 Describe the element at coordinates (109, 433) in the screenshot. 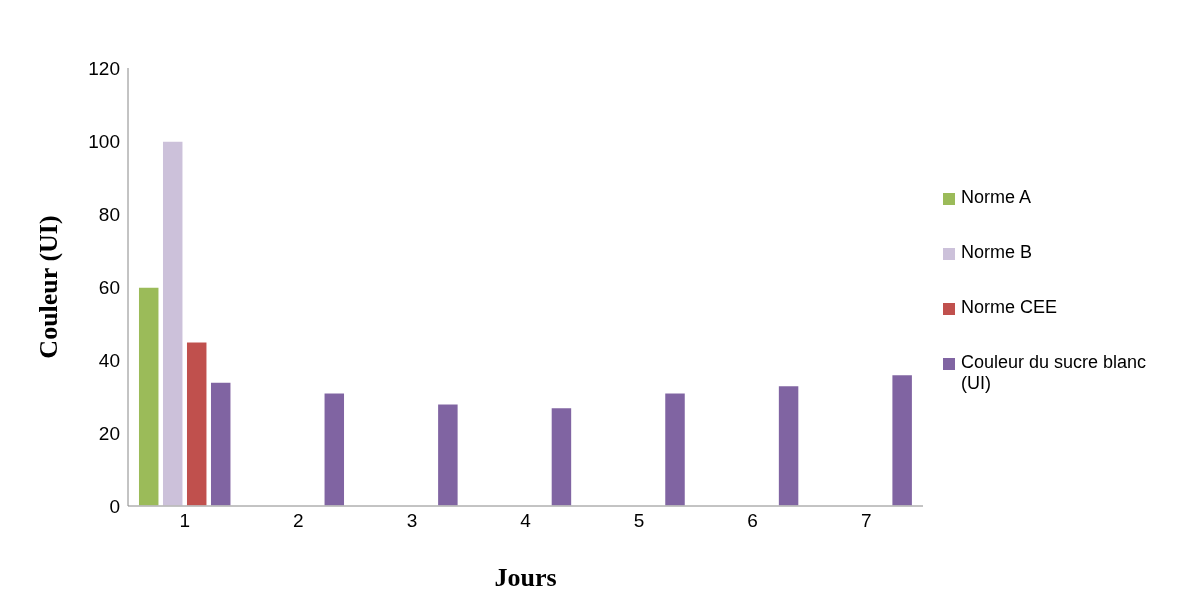

I see `y-tick-label: 20` at that location.